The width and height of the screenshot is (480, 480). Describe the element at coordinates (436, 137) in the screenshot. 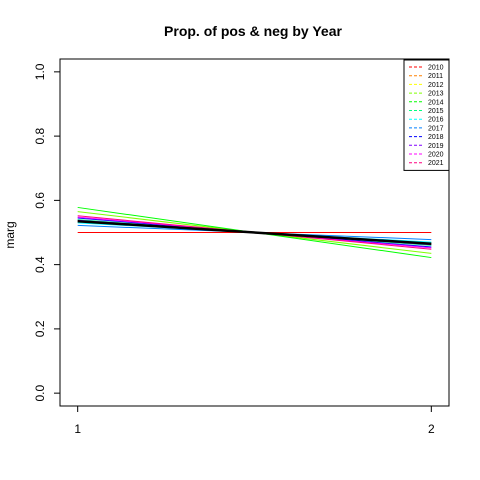

I see `legend-label-2018: 2018` at that location.